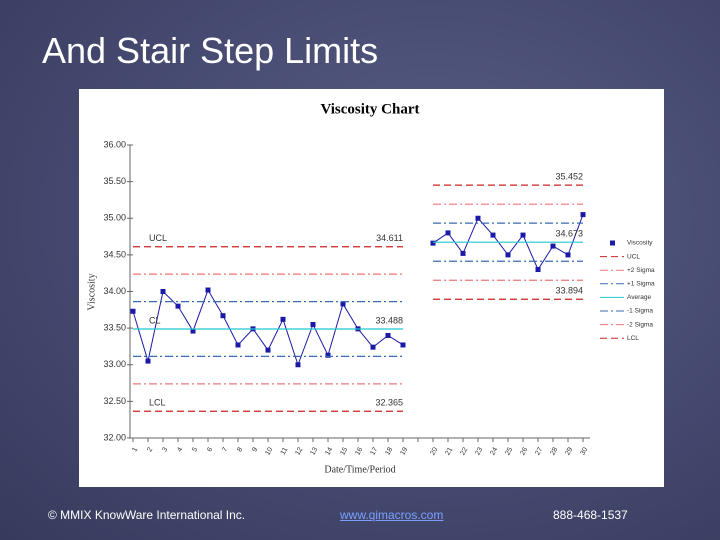 The image size is (720, 540). Describe the element at coordinates (479, 451) in the screenshot. I see `x-tick-label: 23` at that location.